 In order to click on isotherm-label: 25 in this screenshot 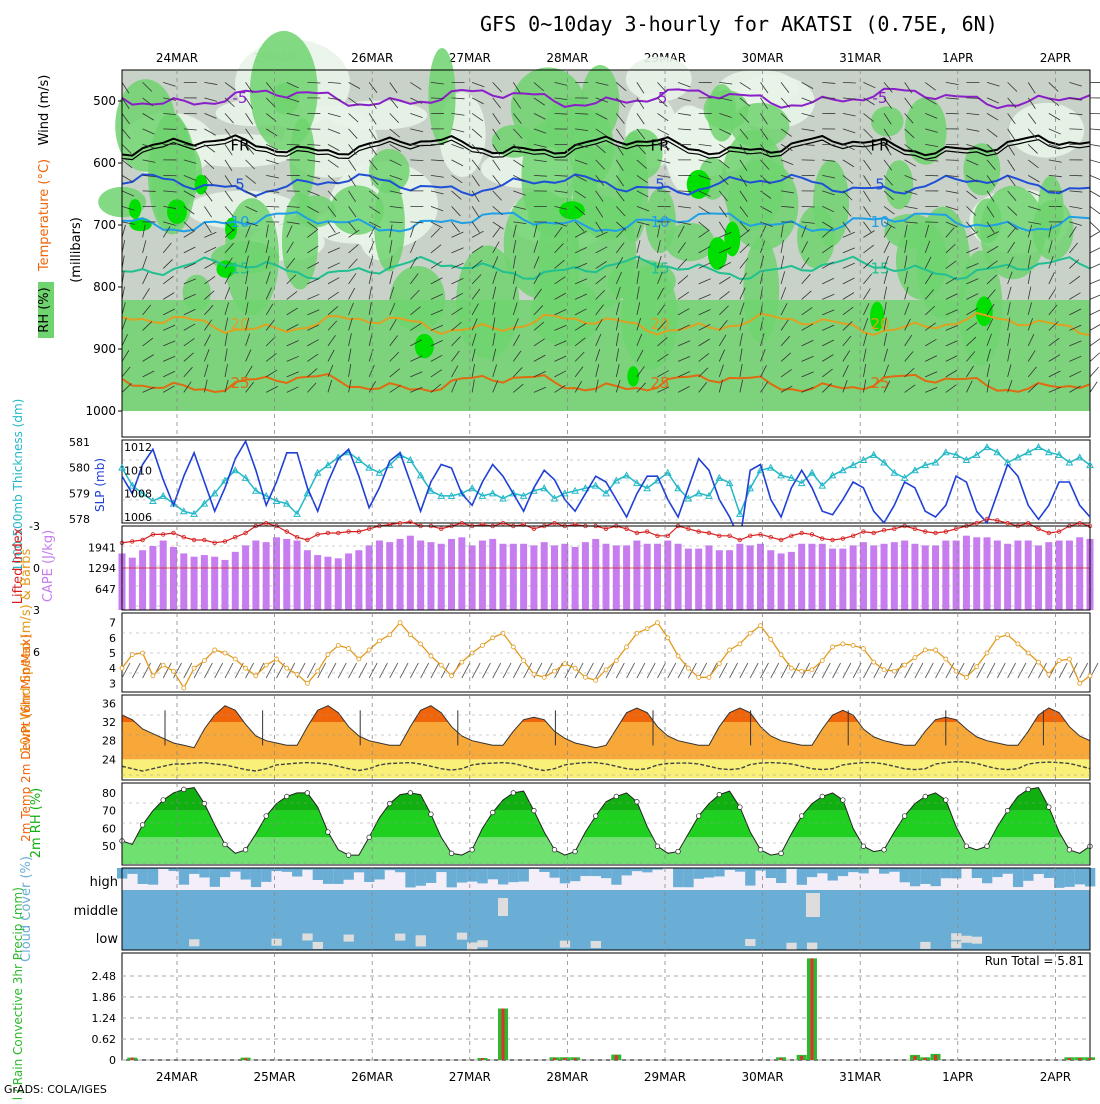, I will do `click(239, 383)`.